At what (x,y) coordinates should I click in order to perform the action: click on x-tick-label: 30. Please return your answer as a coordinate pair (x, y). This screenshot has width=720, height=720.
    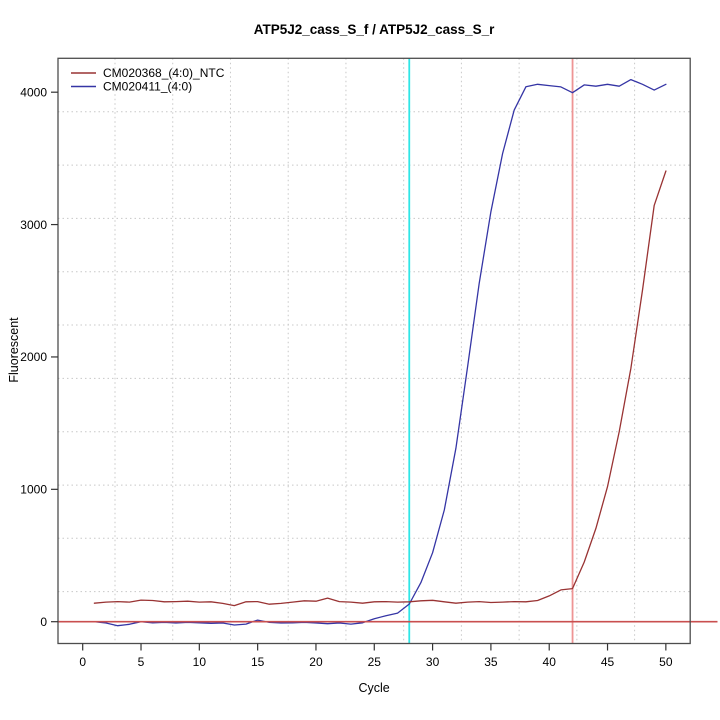
    Looking at the image, I should click on (433, 662).